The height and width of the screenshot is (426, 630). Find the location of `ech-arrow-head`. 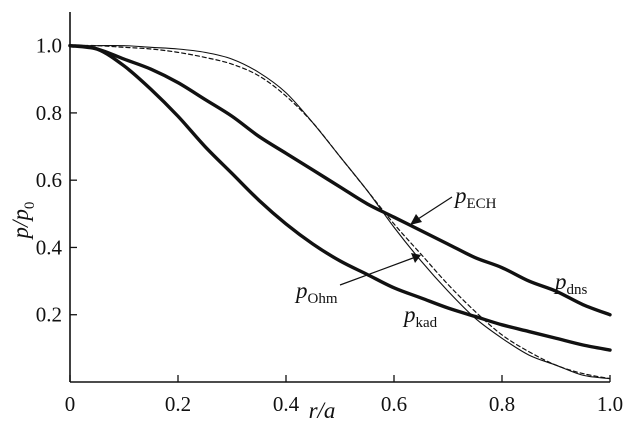

ech-arrow-head is located at coordinates (416, 219).